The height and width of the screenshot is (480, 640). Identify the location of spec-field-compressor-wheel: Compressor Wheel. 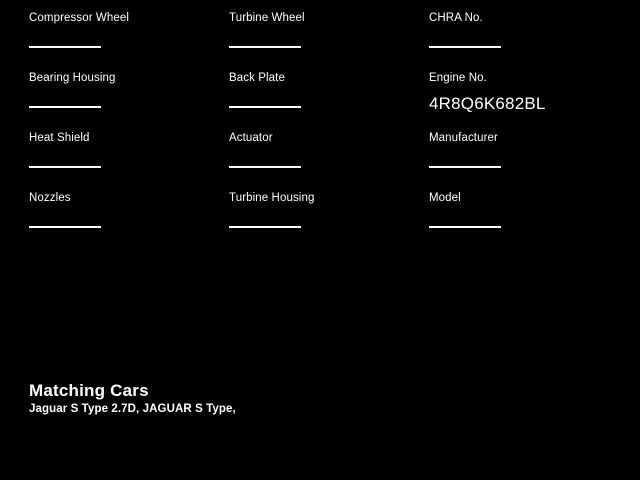
(129, 42).